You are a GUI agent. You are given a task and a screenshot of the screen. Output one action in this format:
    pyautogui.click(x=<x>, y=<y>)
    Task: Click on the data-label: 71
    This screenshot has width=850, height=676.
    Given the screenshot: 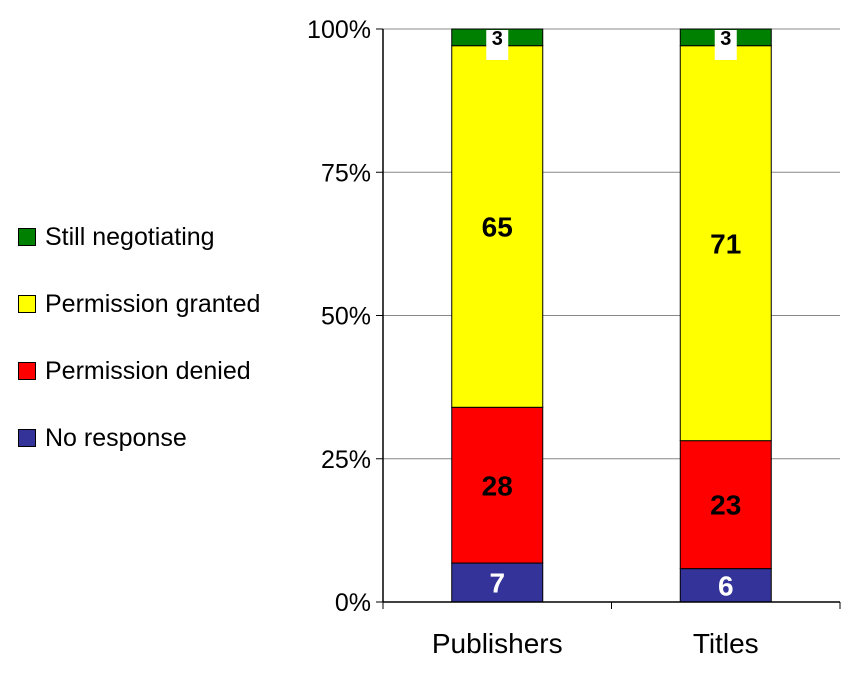 What is the action you would take?
    pyautogui.click(x=725, y=243)
    